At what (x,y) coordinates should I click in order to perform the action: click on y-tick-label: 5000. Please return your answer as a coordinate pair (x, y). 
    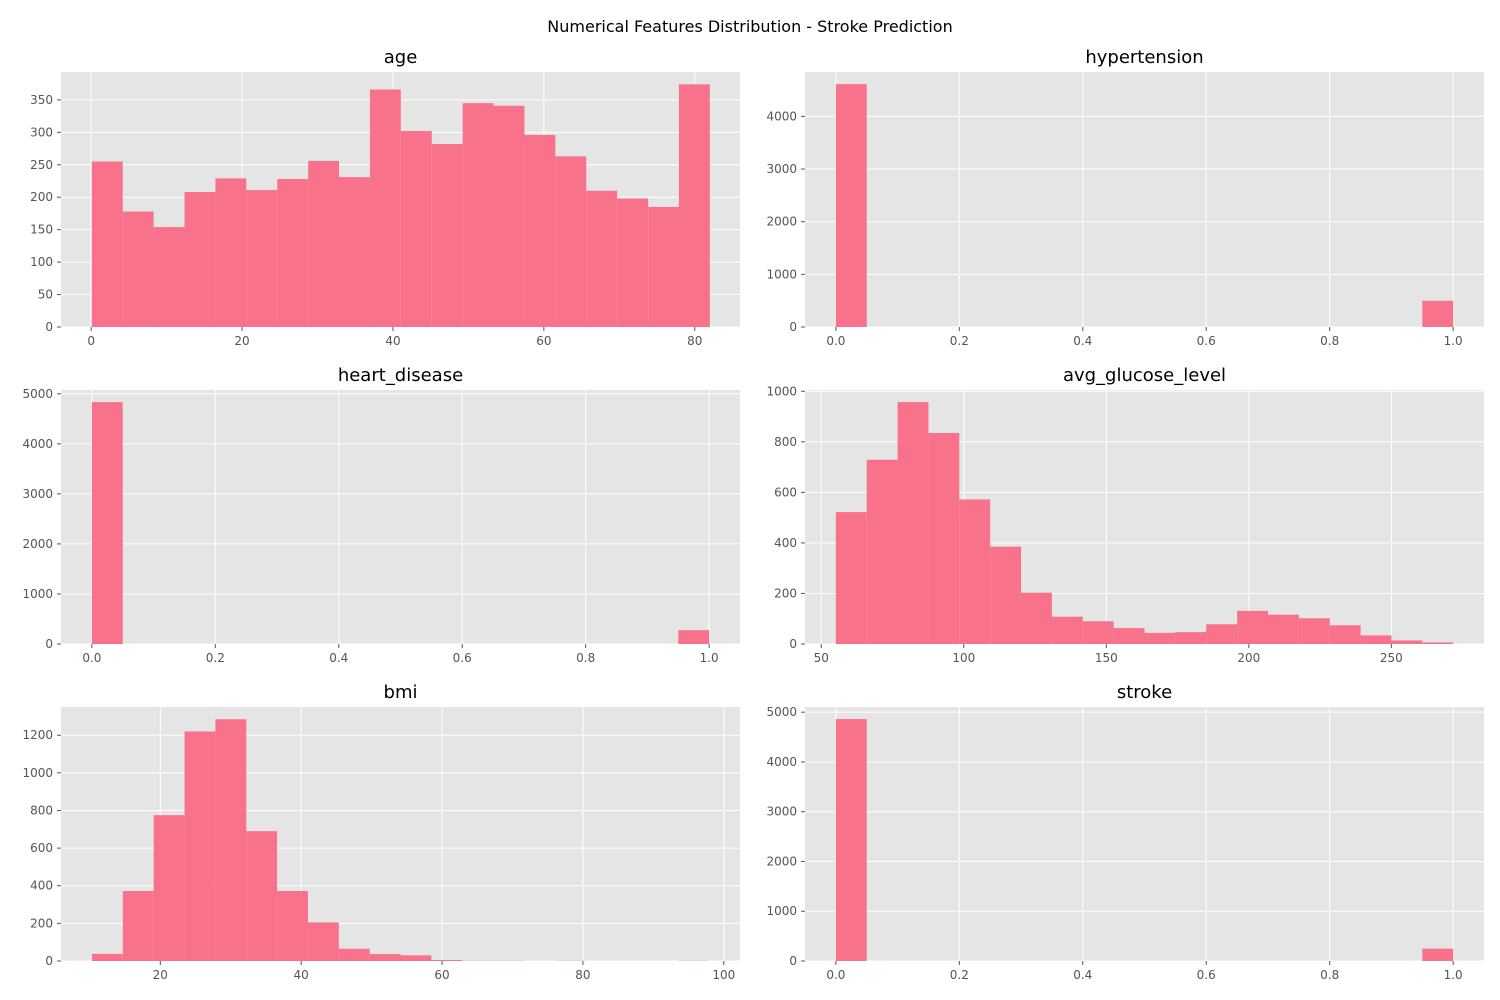
    Looking at the image, I should click on (37, 394).